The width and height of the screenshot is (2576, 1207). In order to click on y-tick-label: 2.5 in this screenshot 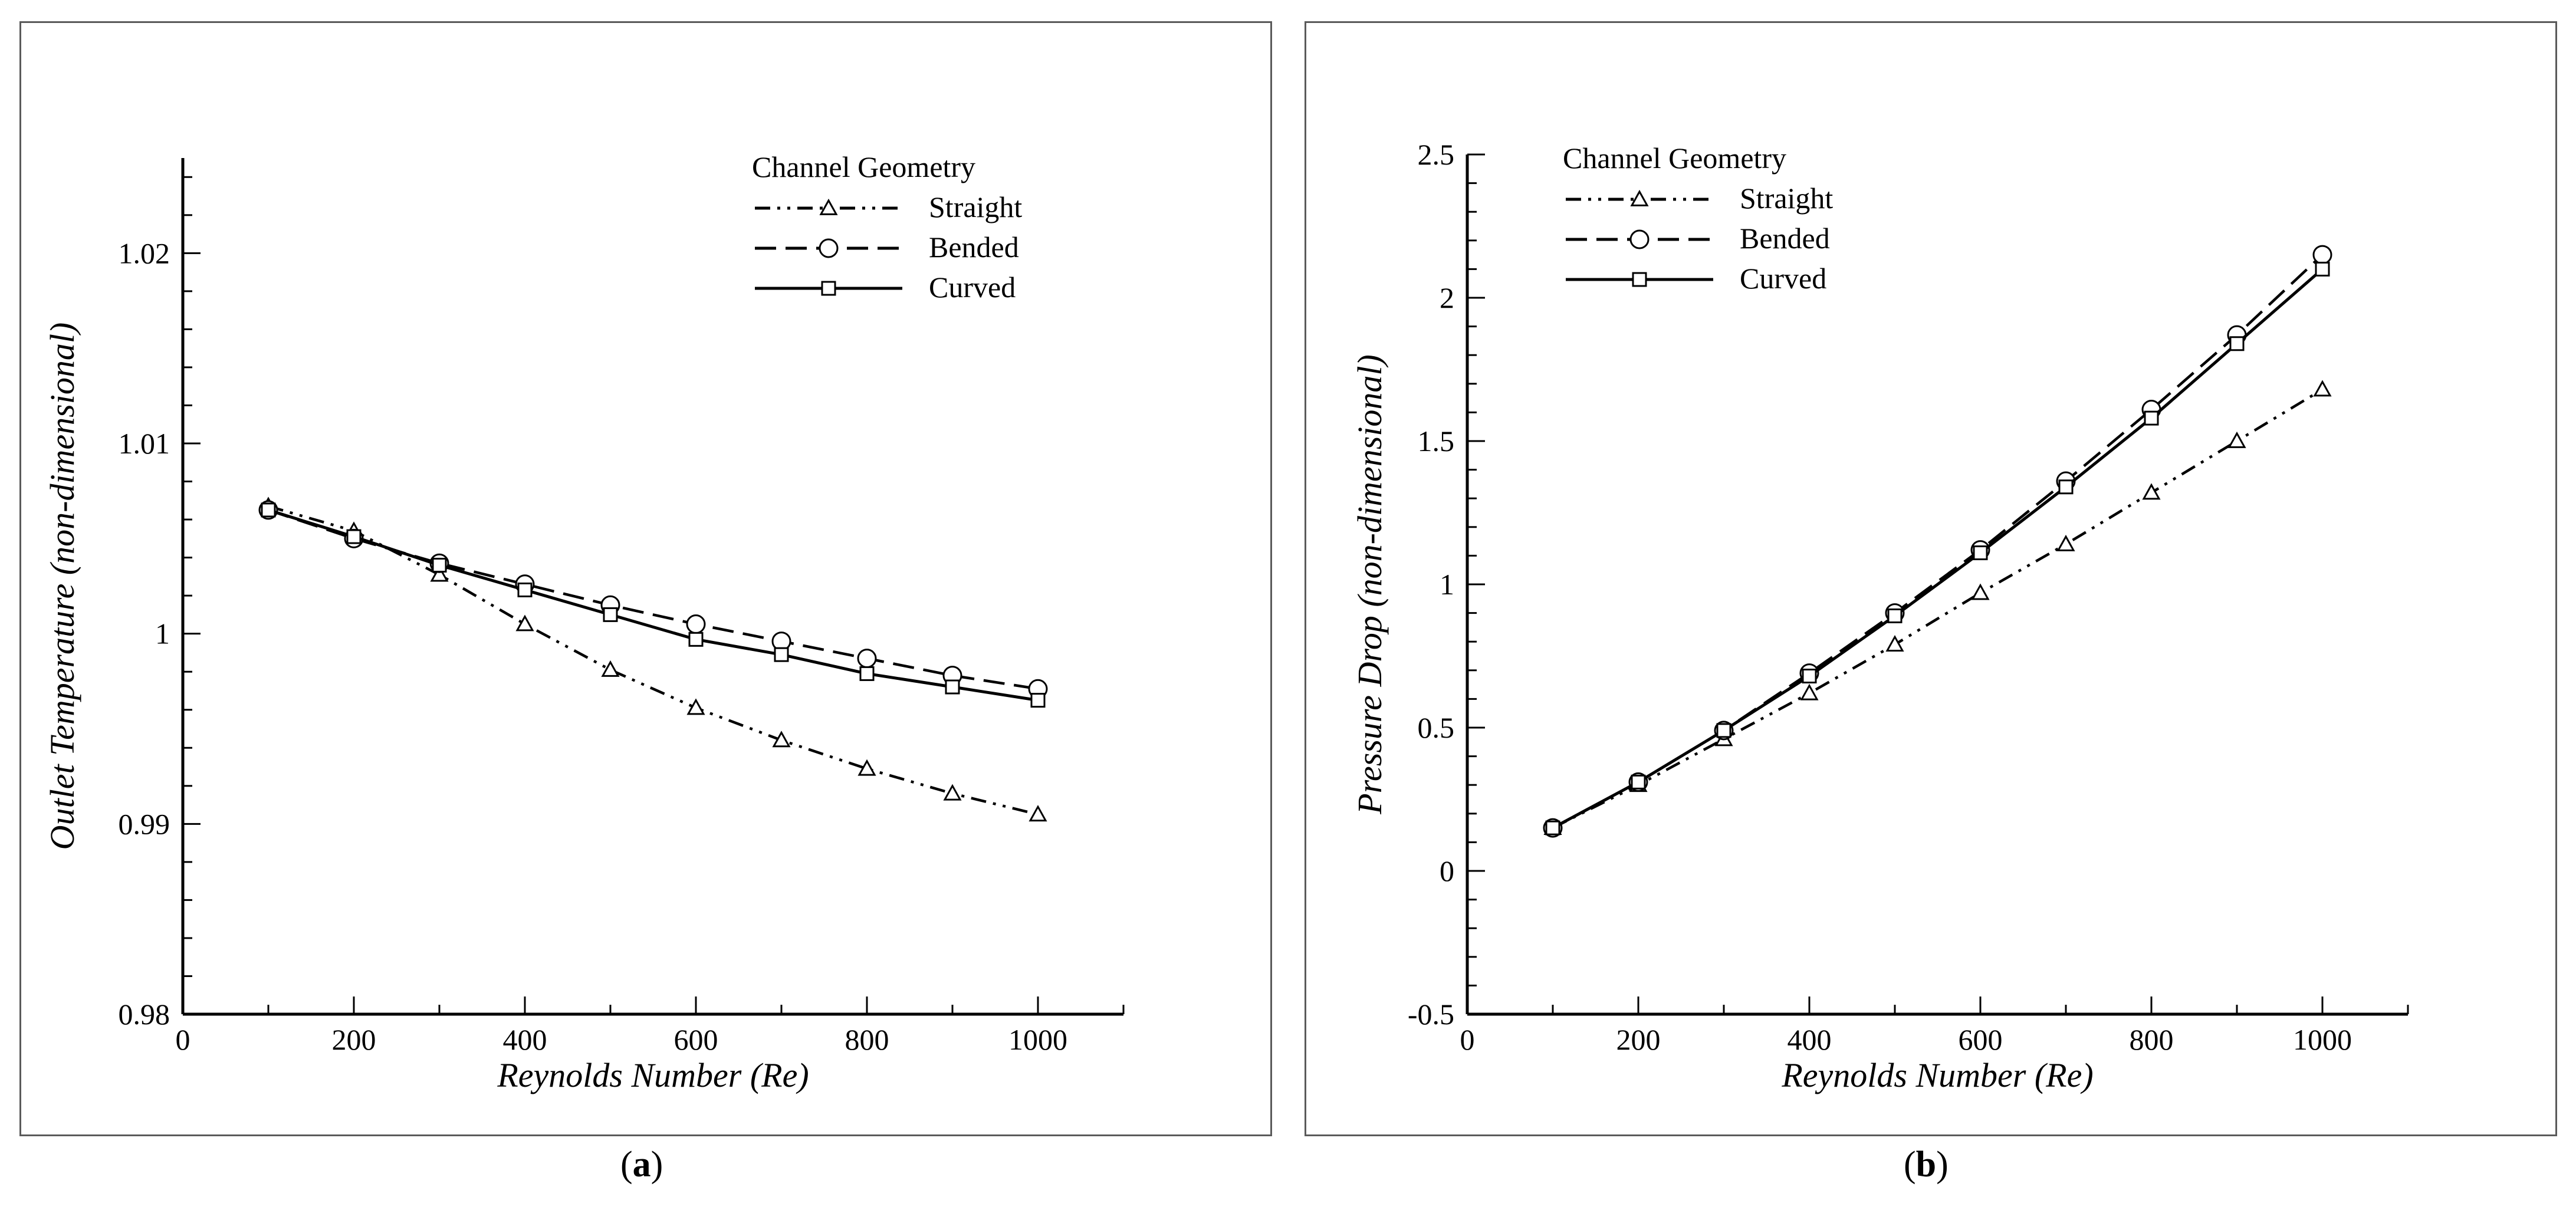, I will do `click(1436, 155)`.